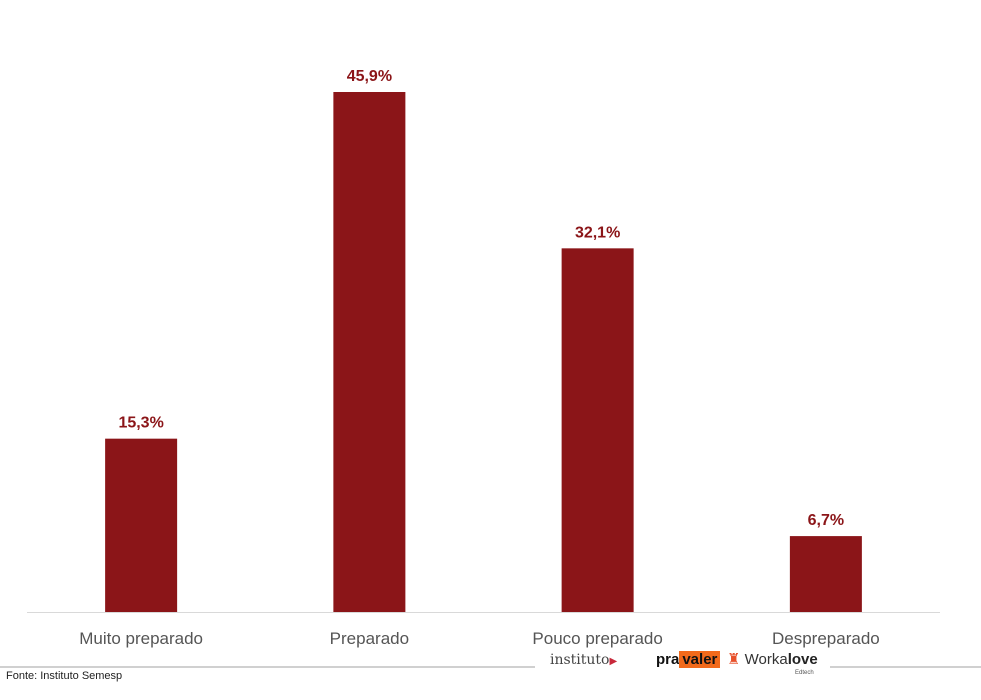 Image resolution: width=981 pixels, height=700 pixels. Describe the element at coordinates (772, 664) in the screenshot. I see `workalove-logo: ♜ Workalove Edtech` at that location.